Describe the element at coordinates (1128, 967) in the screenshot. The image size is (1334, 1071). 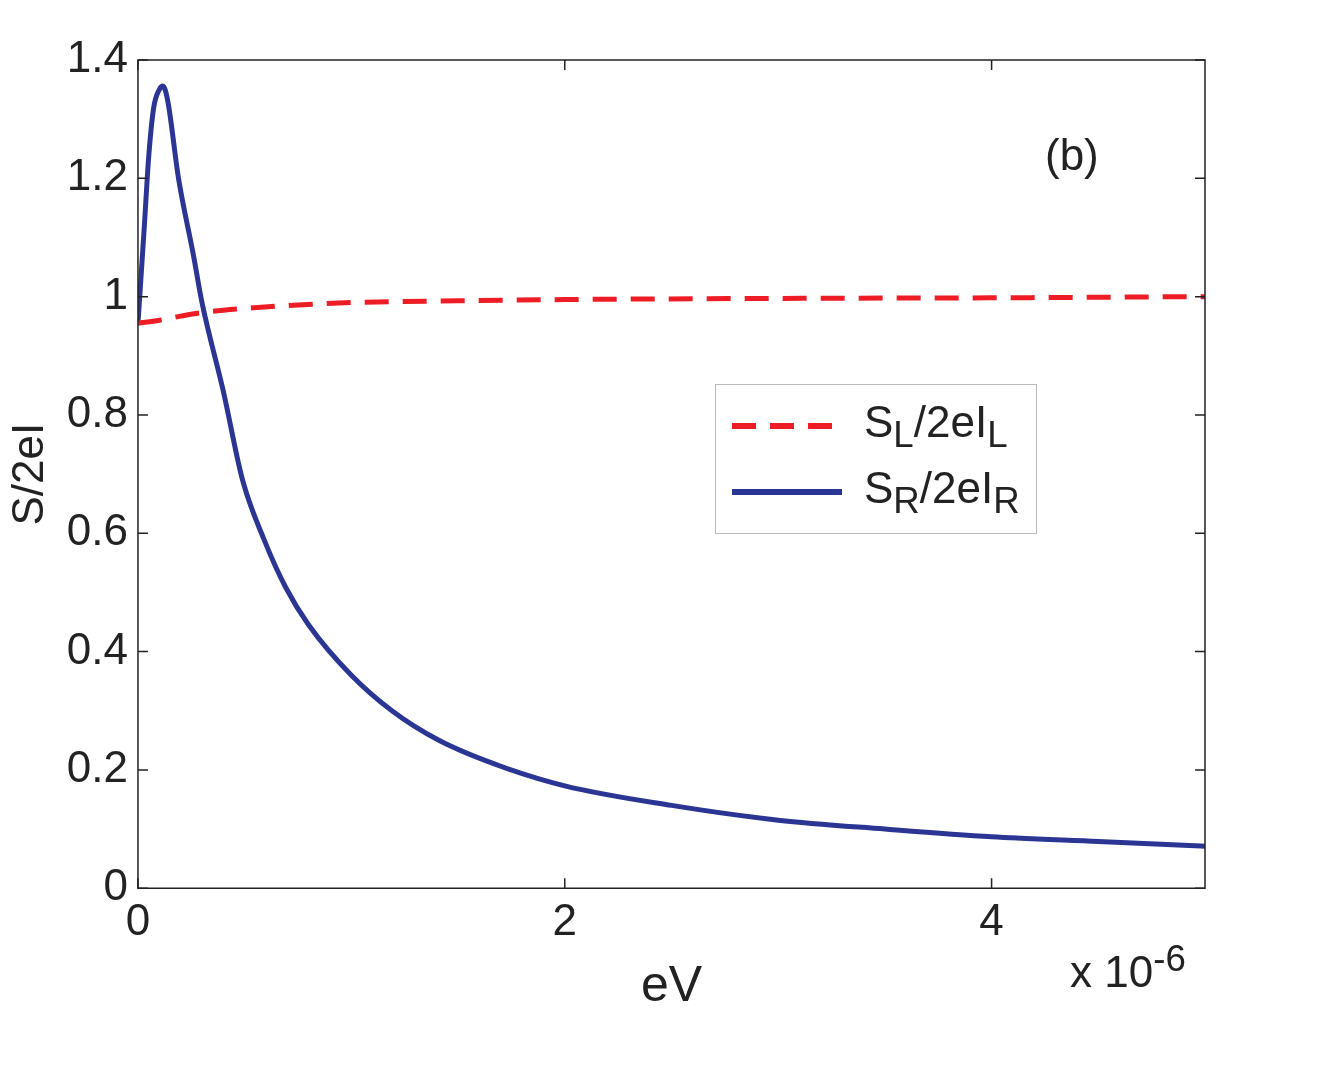
I see `text: x 10$^{-6}$` at that location.